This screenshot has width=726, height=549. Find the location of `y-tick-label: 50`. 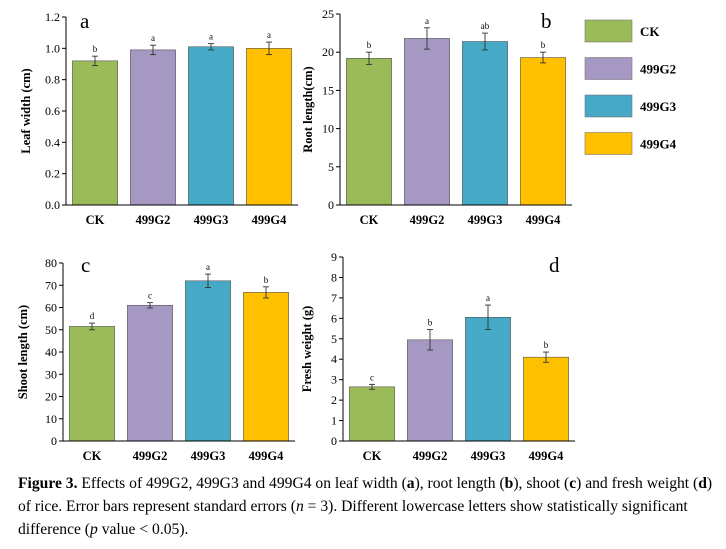

y-tick-label: 50 is located at coordinates (51, 330).